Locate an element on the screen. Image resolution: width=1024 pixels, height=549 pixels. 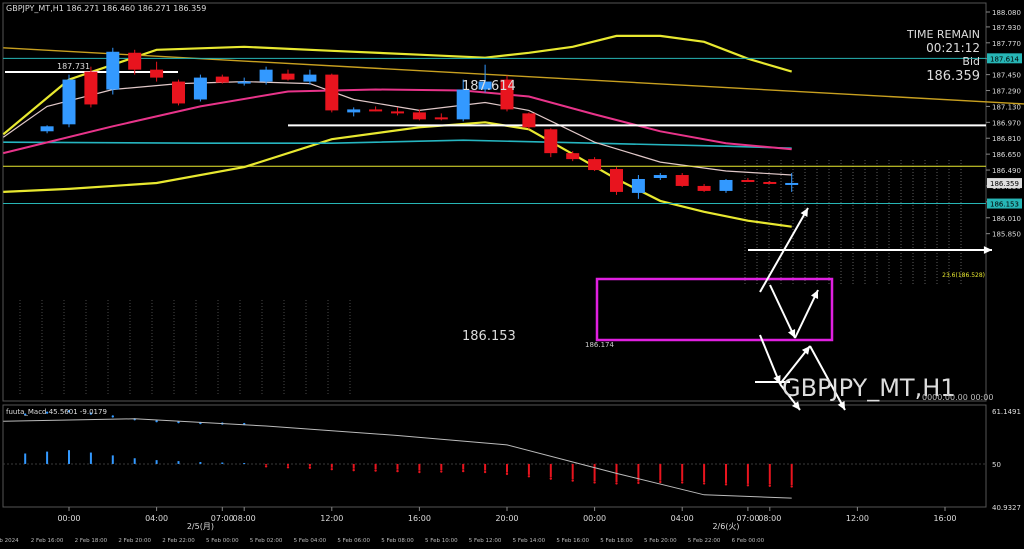
session-time-label: 2 Feb 20:00 is located at coordinates (134, 541).